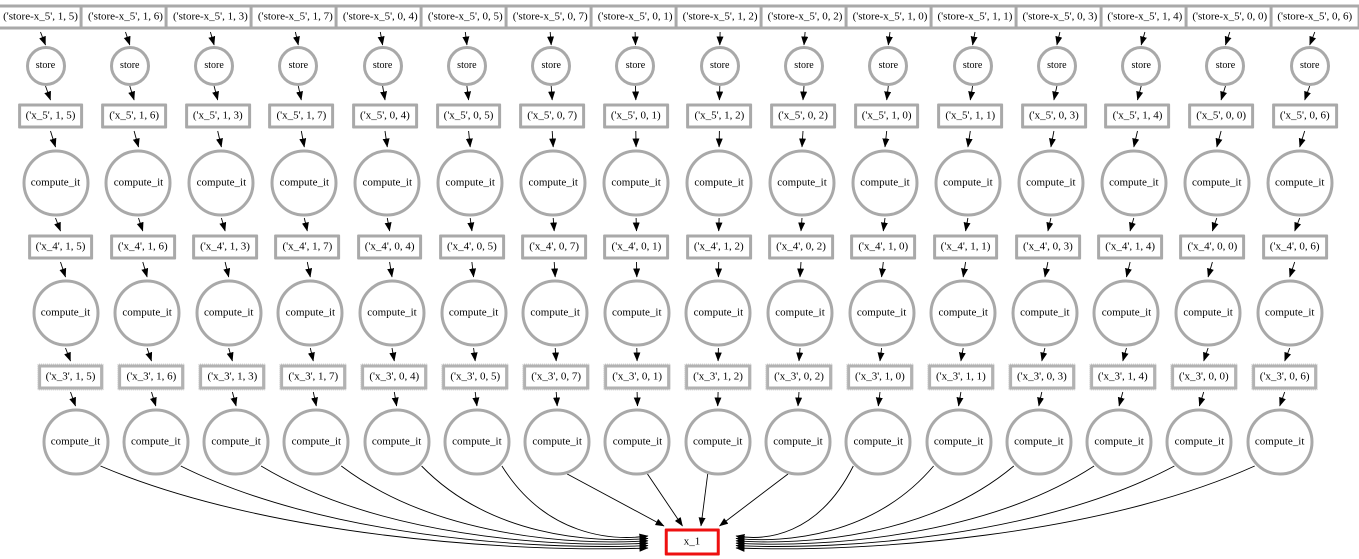 The width and height of the screenshot is (1359, 559). What do you see at coordinates (60, 247) in the screenshot?
I see `x4-key-box: ('x_4', 1, 5)` at bounding box center [60, 247].